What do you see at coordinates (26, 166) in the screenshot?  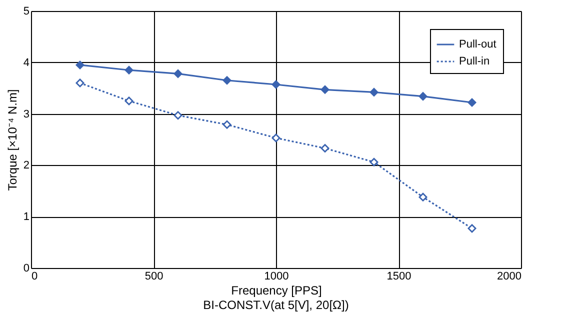 I see `y-tick-label: 2` at bounding box center [26, 166].